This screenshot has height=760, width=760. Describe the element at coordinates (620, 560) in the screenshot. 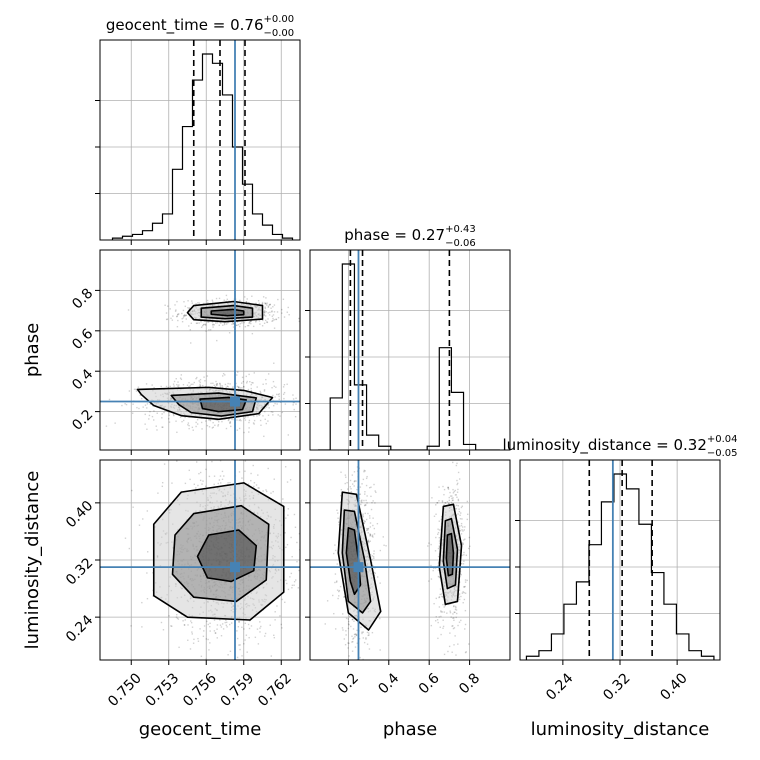

I see `panel-border` at that location.